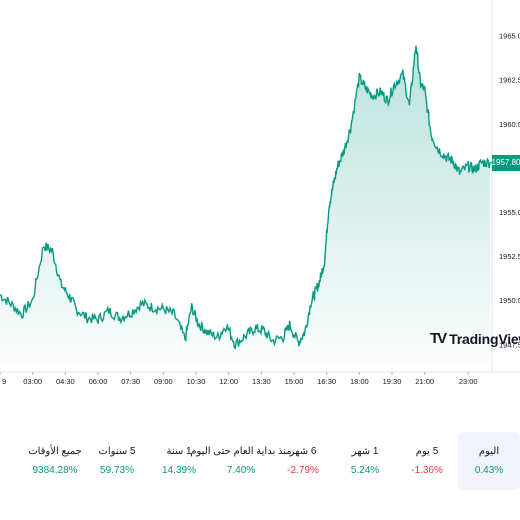  What do you see at coordinates (4, 381) in the screenshot?
I see `x-tick-label: 9` at bounding box center [4, 381].